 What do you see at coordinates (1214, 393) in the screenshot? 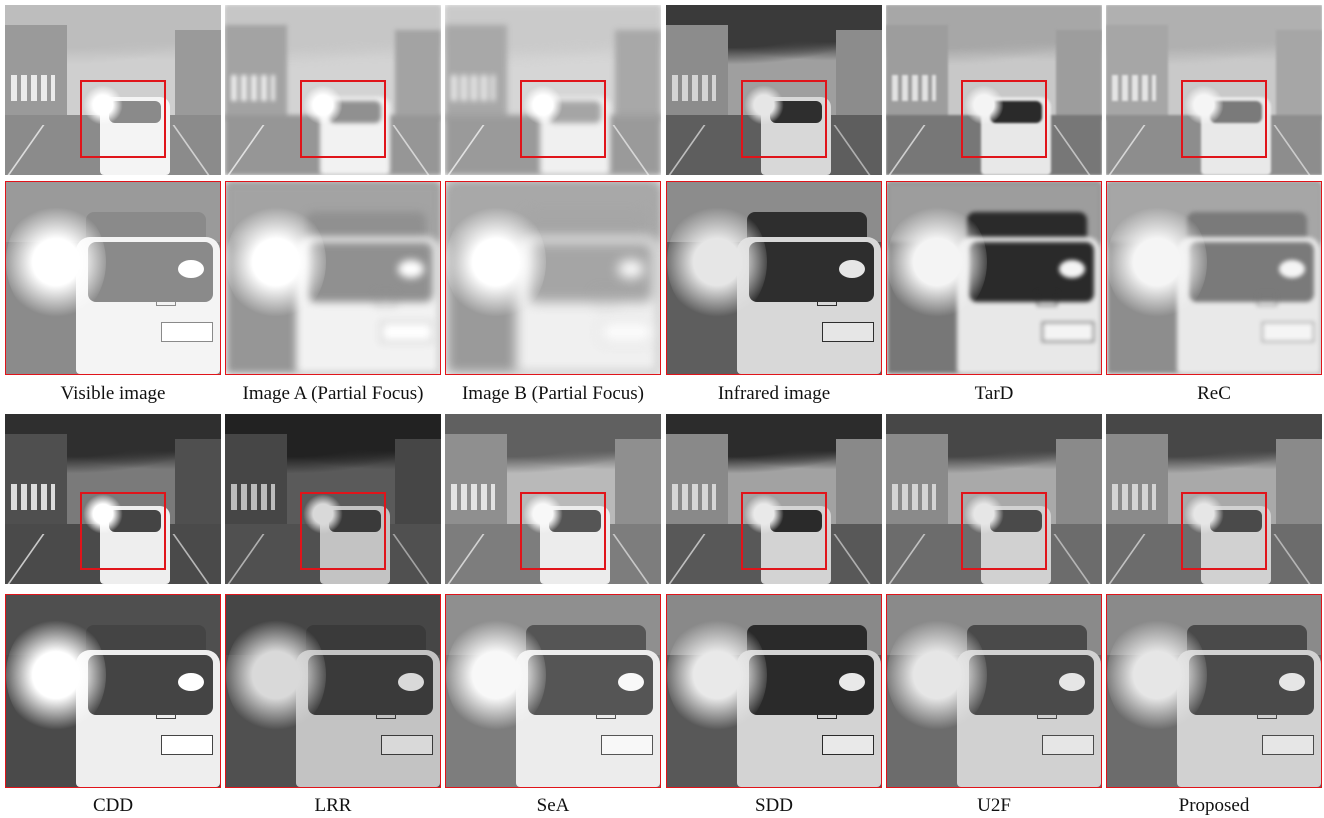
I see `panel-caption: ReC` at bounding box center [1214, 393].